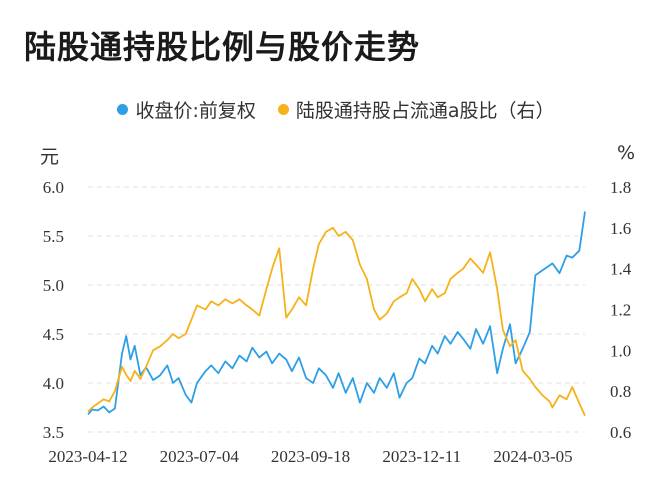  I want to click on x-tick-label: 2023-09-18, so click(310, 456).